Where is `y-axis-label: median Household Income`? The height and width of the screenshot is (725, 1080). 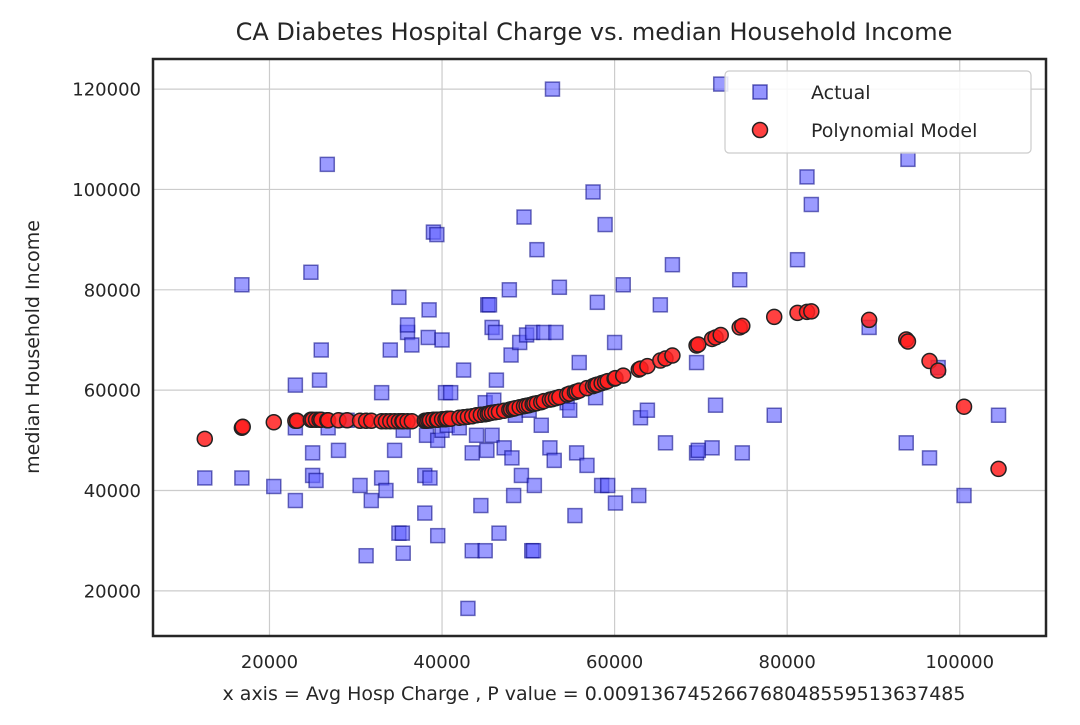
y-axis-label: median Household Income is located at coordinates (33, 347).